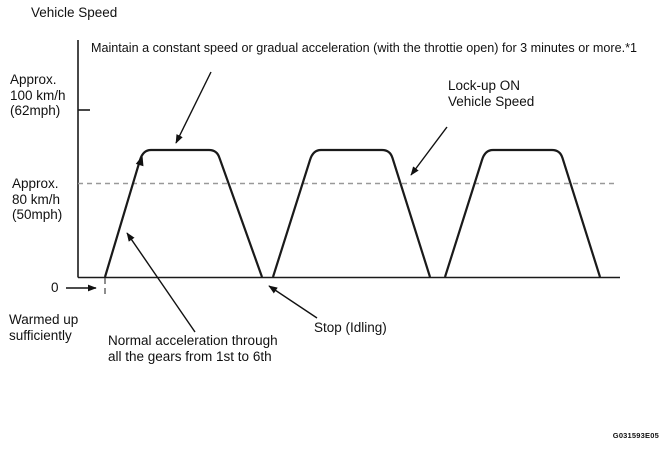 The width and height of the screenshot is (665, 449). I want to click on ref-80-line2: 80 km/h, so click(36, 199).